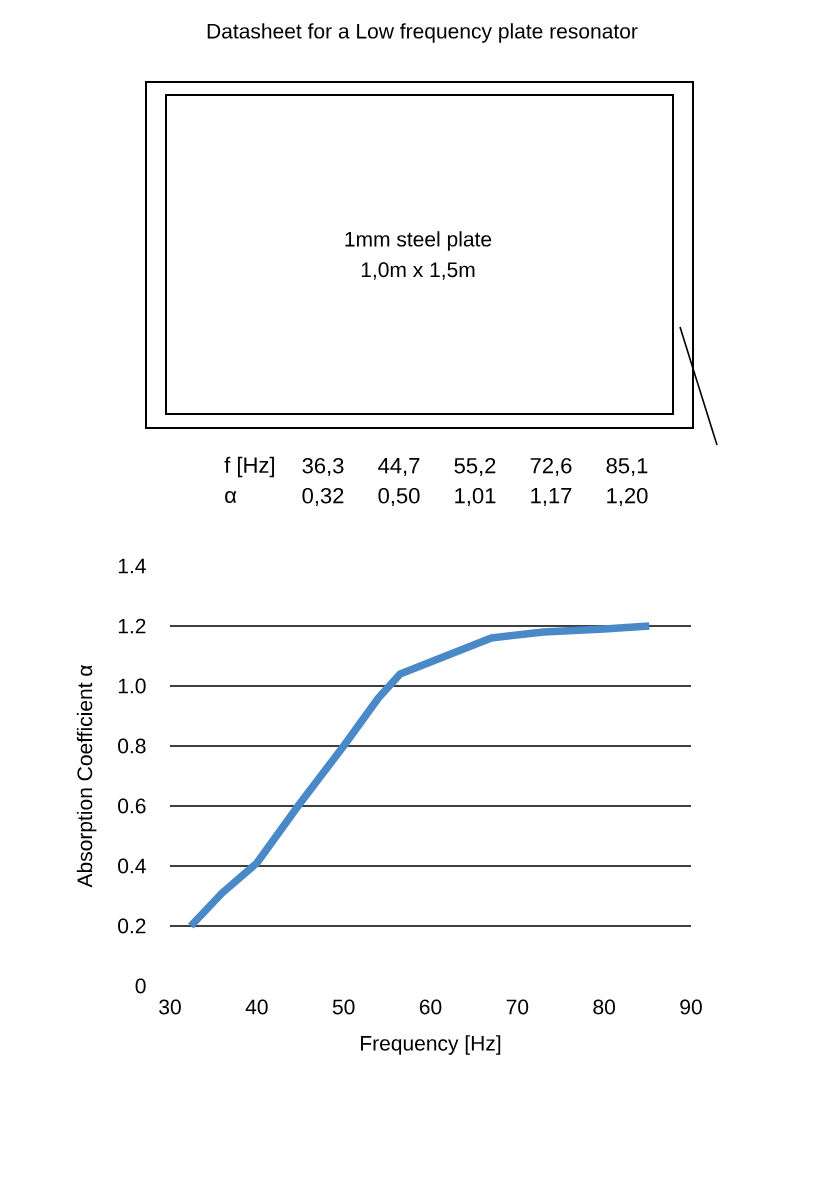 Image resolution: width=839 pixels, height=1200 pixels. Describe the element at coordinates (256, 1007) in the screenshot. I see `x-tick-label: 40` at that location.